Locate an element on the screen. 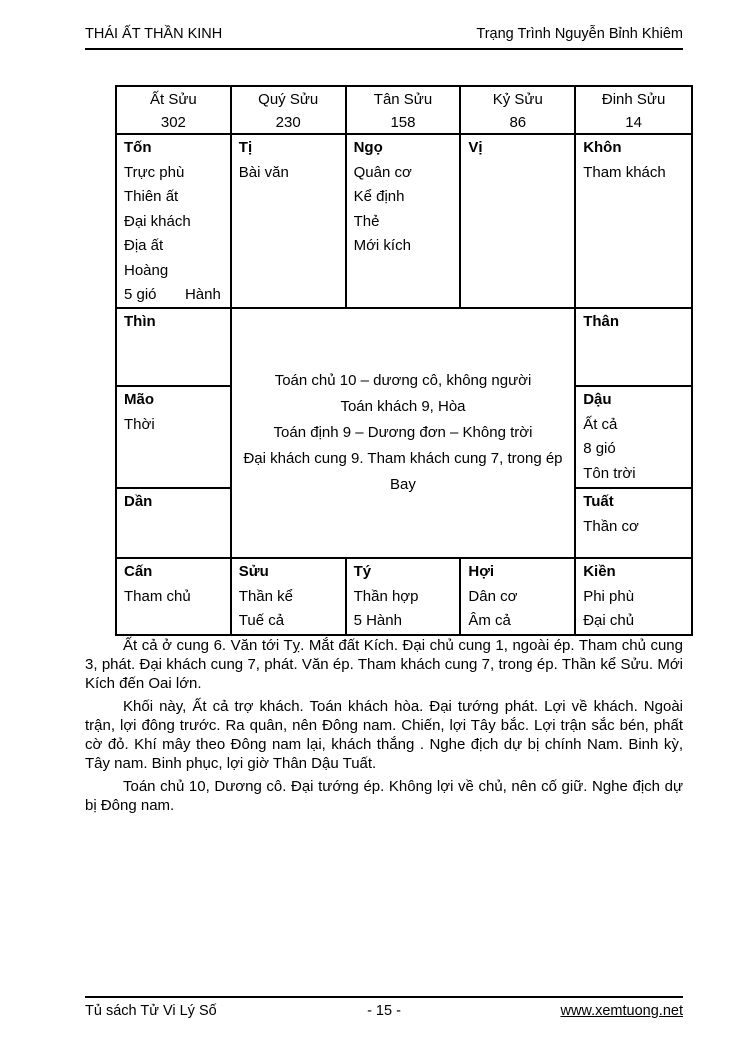 The image size is (744, 1051). cell-line: Tôn trời is located at coordinates (609, 473).